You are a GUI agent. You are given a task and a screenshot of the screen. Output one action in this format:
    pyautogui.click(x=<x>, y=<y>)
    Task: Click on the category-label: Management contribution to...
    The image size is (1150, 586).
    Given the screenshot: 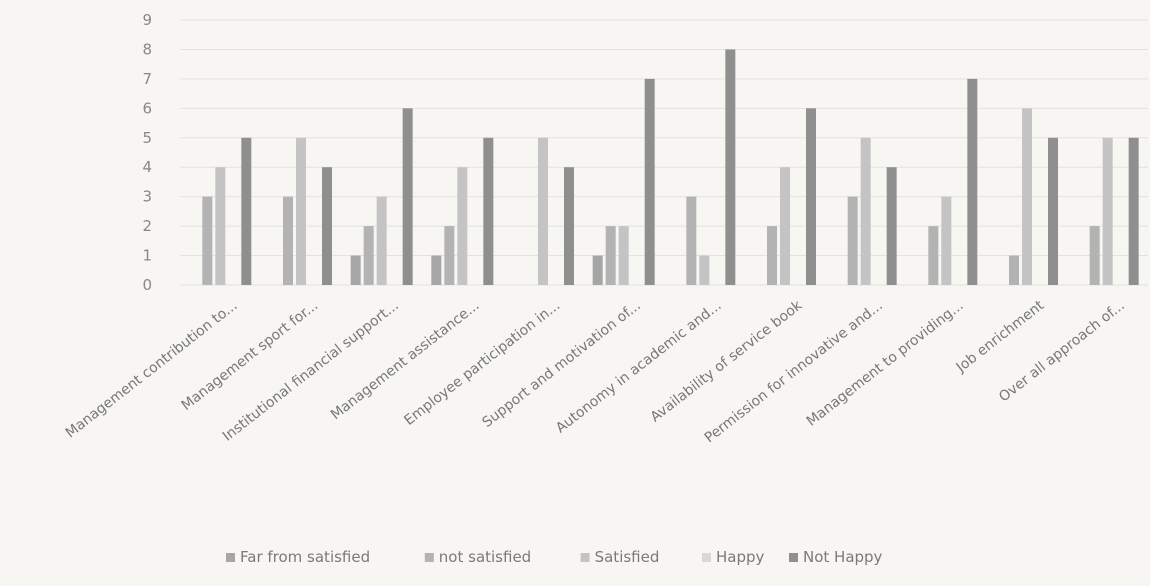 What is the action you would take?
    pyautogui.click(x=152, y=370)
    